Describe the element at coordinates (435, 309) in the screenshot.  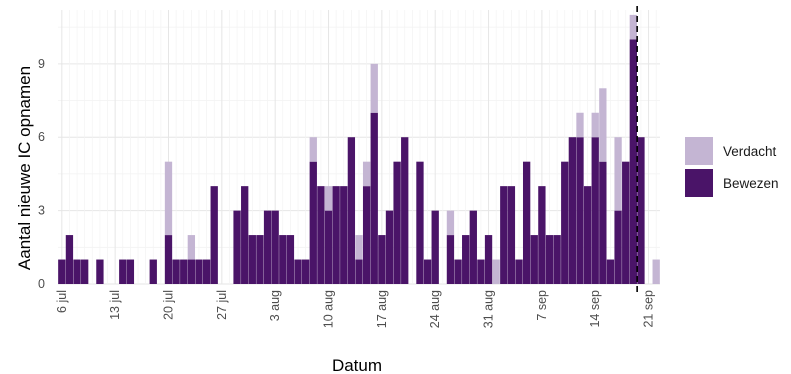
I see `x-tick-label: 24 aug` at that location.